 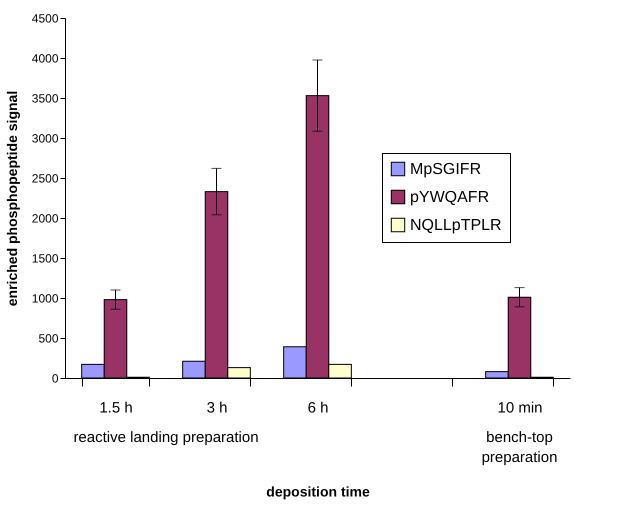 What do you see at coordinates (520, 447) in the screenshot?
I see `text: bench-top preparation` at bounding box center [520, 447].